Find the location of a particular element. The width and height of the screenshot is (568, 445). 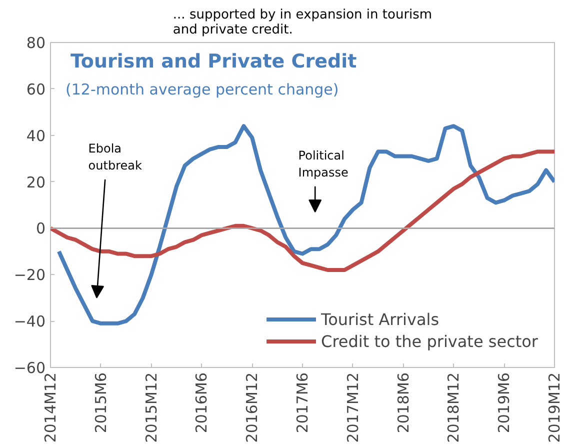

x-tick-label: 2017M6 is located at coordinates (303, 403).